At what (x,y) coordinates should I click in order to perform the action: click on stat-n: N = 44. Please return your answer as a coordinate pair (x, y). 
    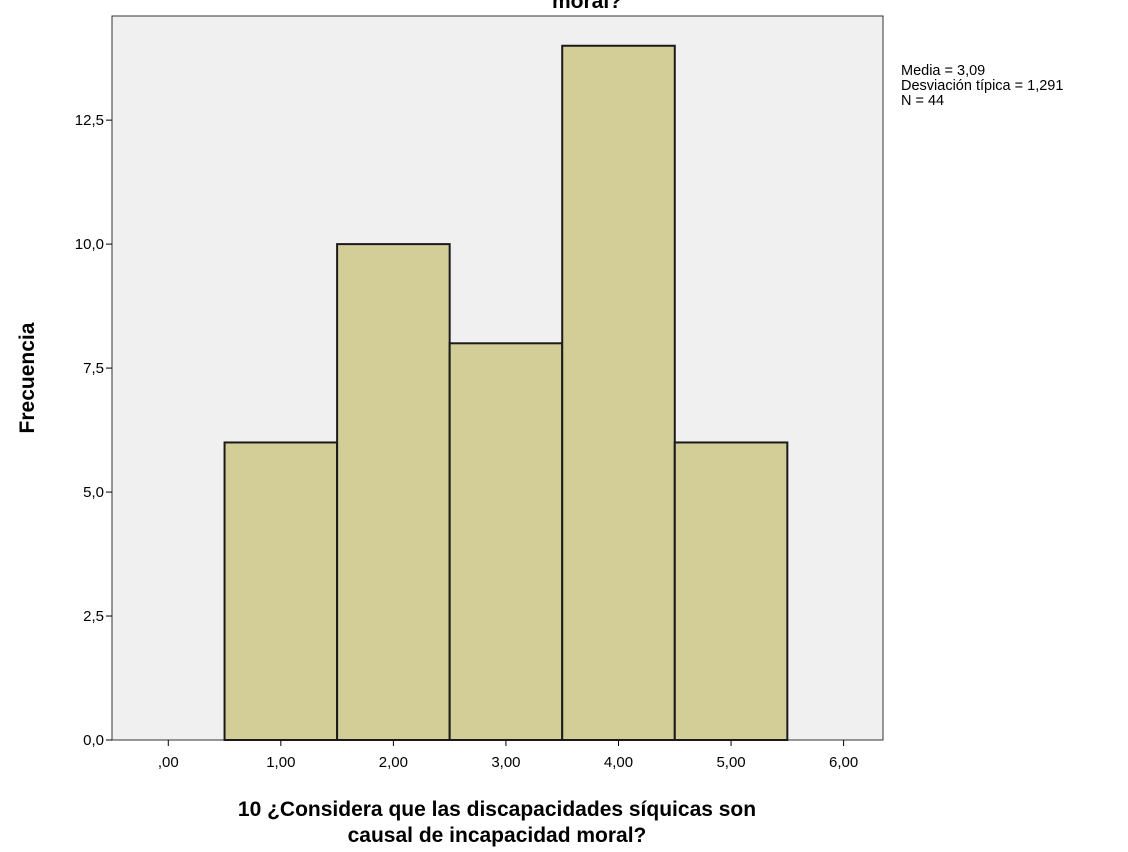
    Looking at the image, I should click on (922, 101).